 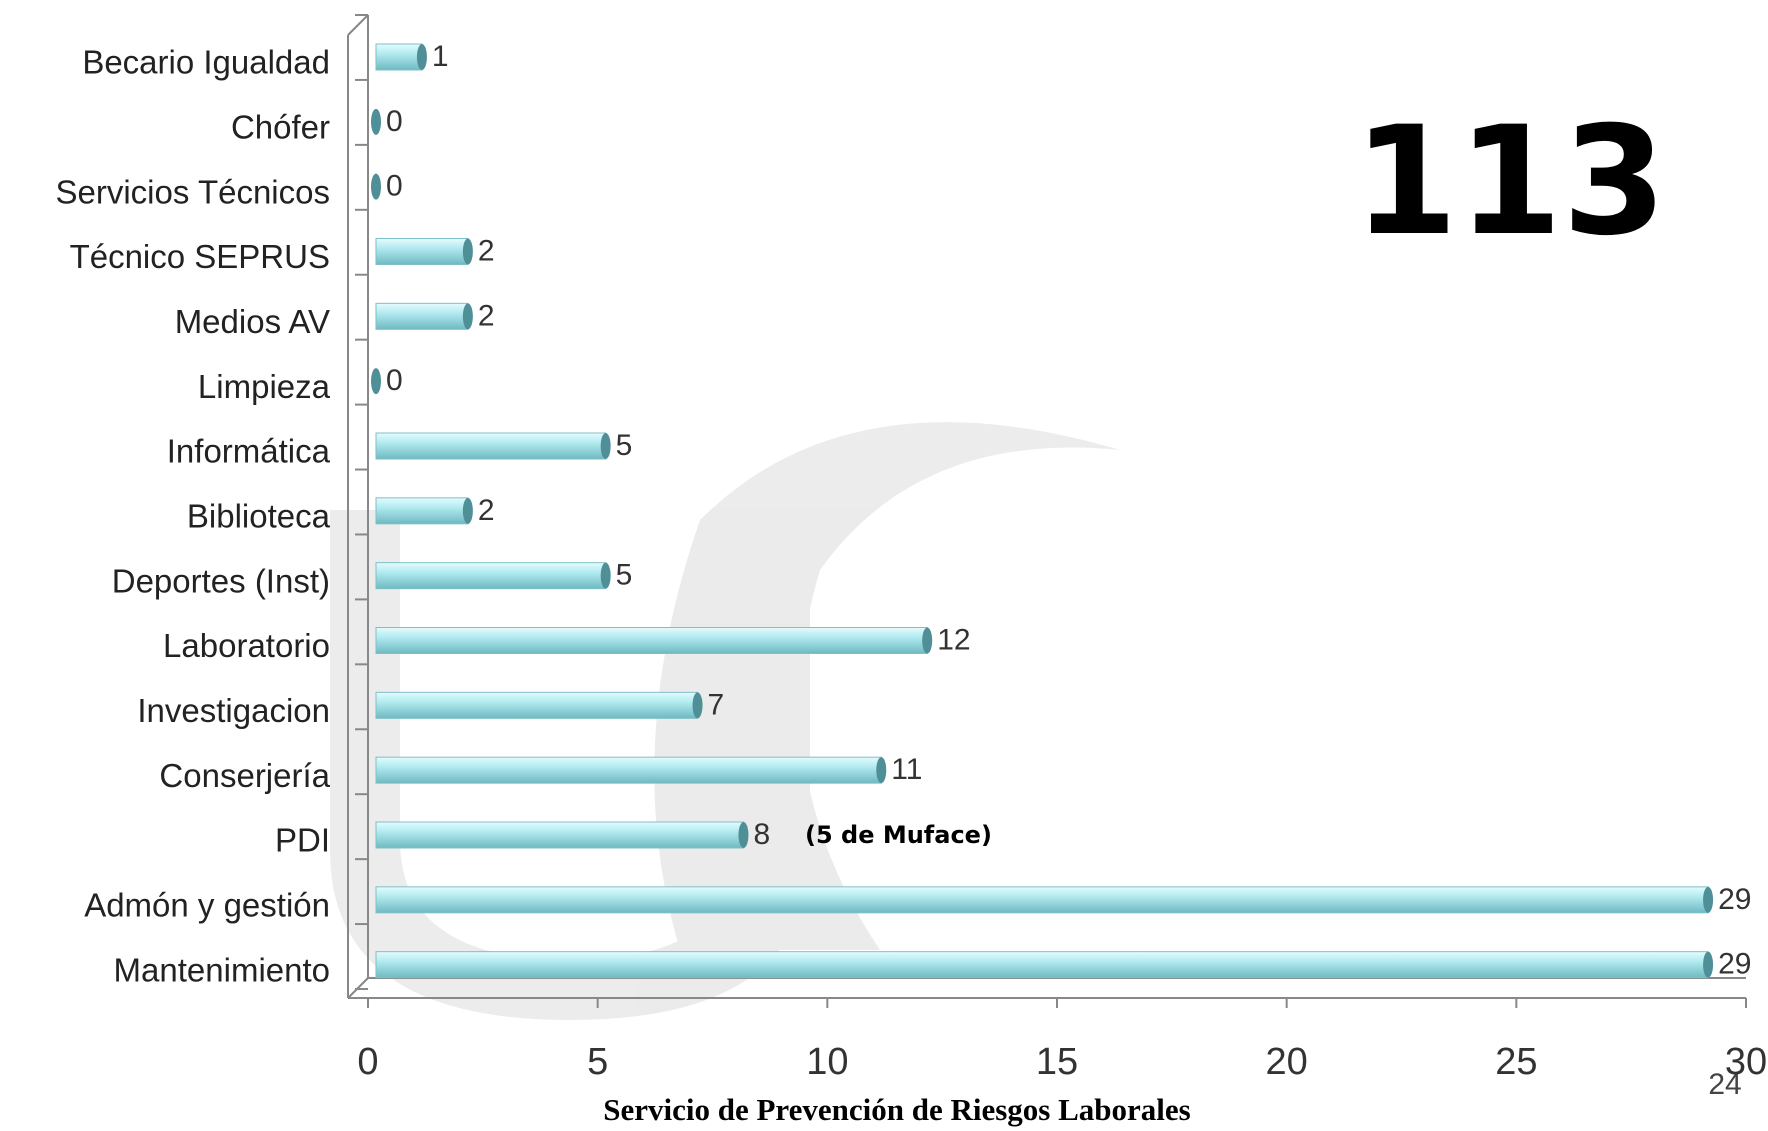 I want to click on category-label: Biblioteca, so click(x=259, y=516).